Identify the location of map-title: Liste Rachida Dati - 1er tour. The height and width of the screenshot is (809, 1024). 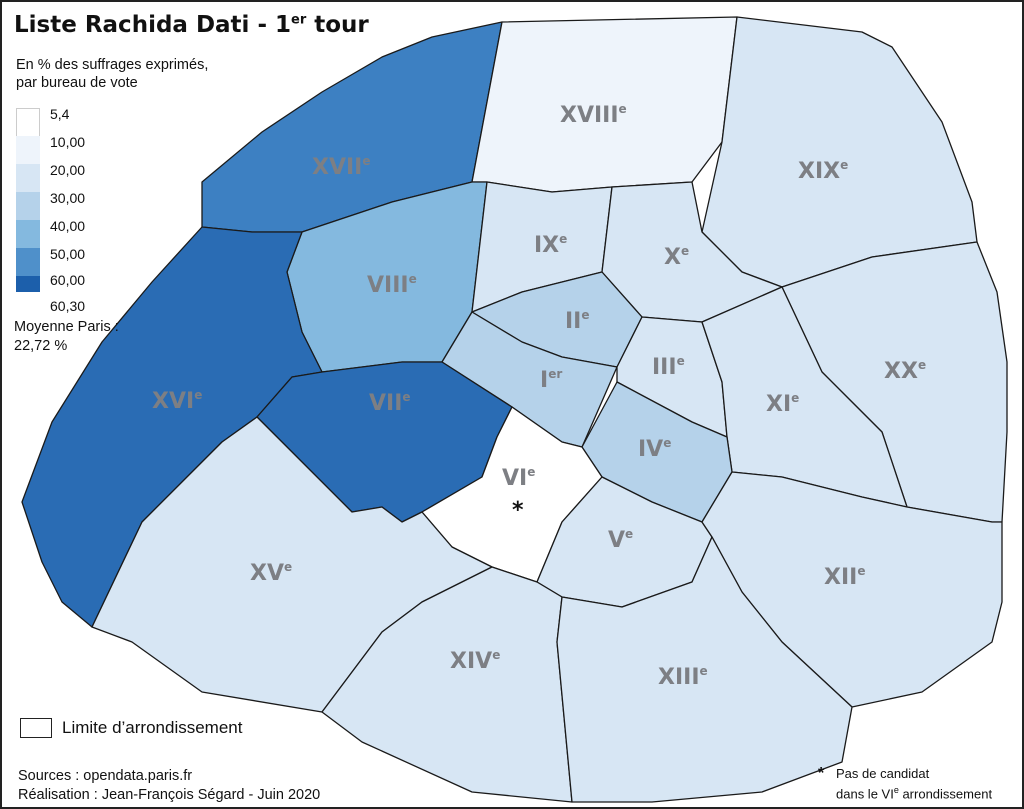
(191, 25).